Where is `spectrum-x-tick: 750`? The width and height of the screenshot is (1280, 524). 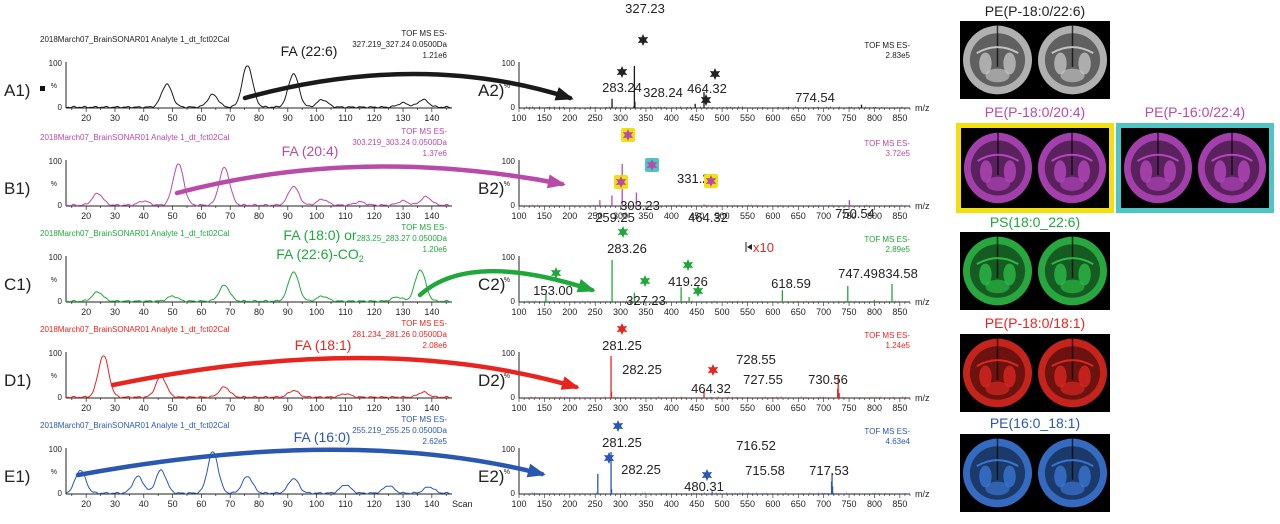 spectrum-x-tick: 750 is located at coordinates (849, 312).